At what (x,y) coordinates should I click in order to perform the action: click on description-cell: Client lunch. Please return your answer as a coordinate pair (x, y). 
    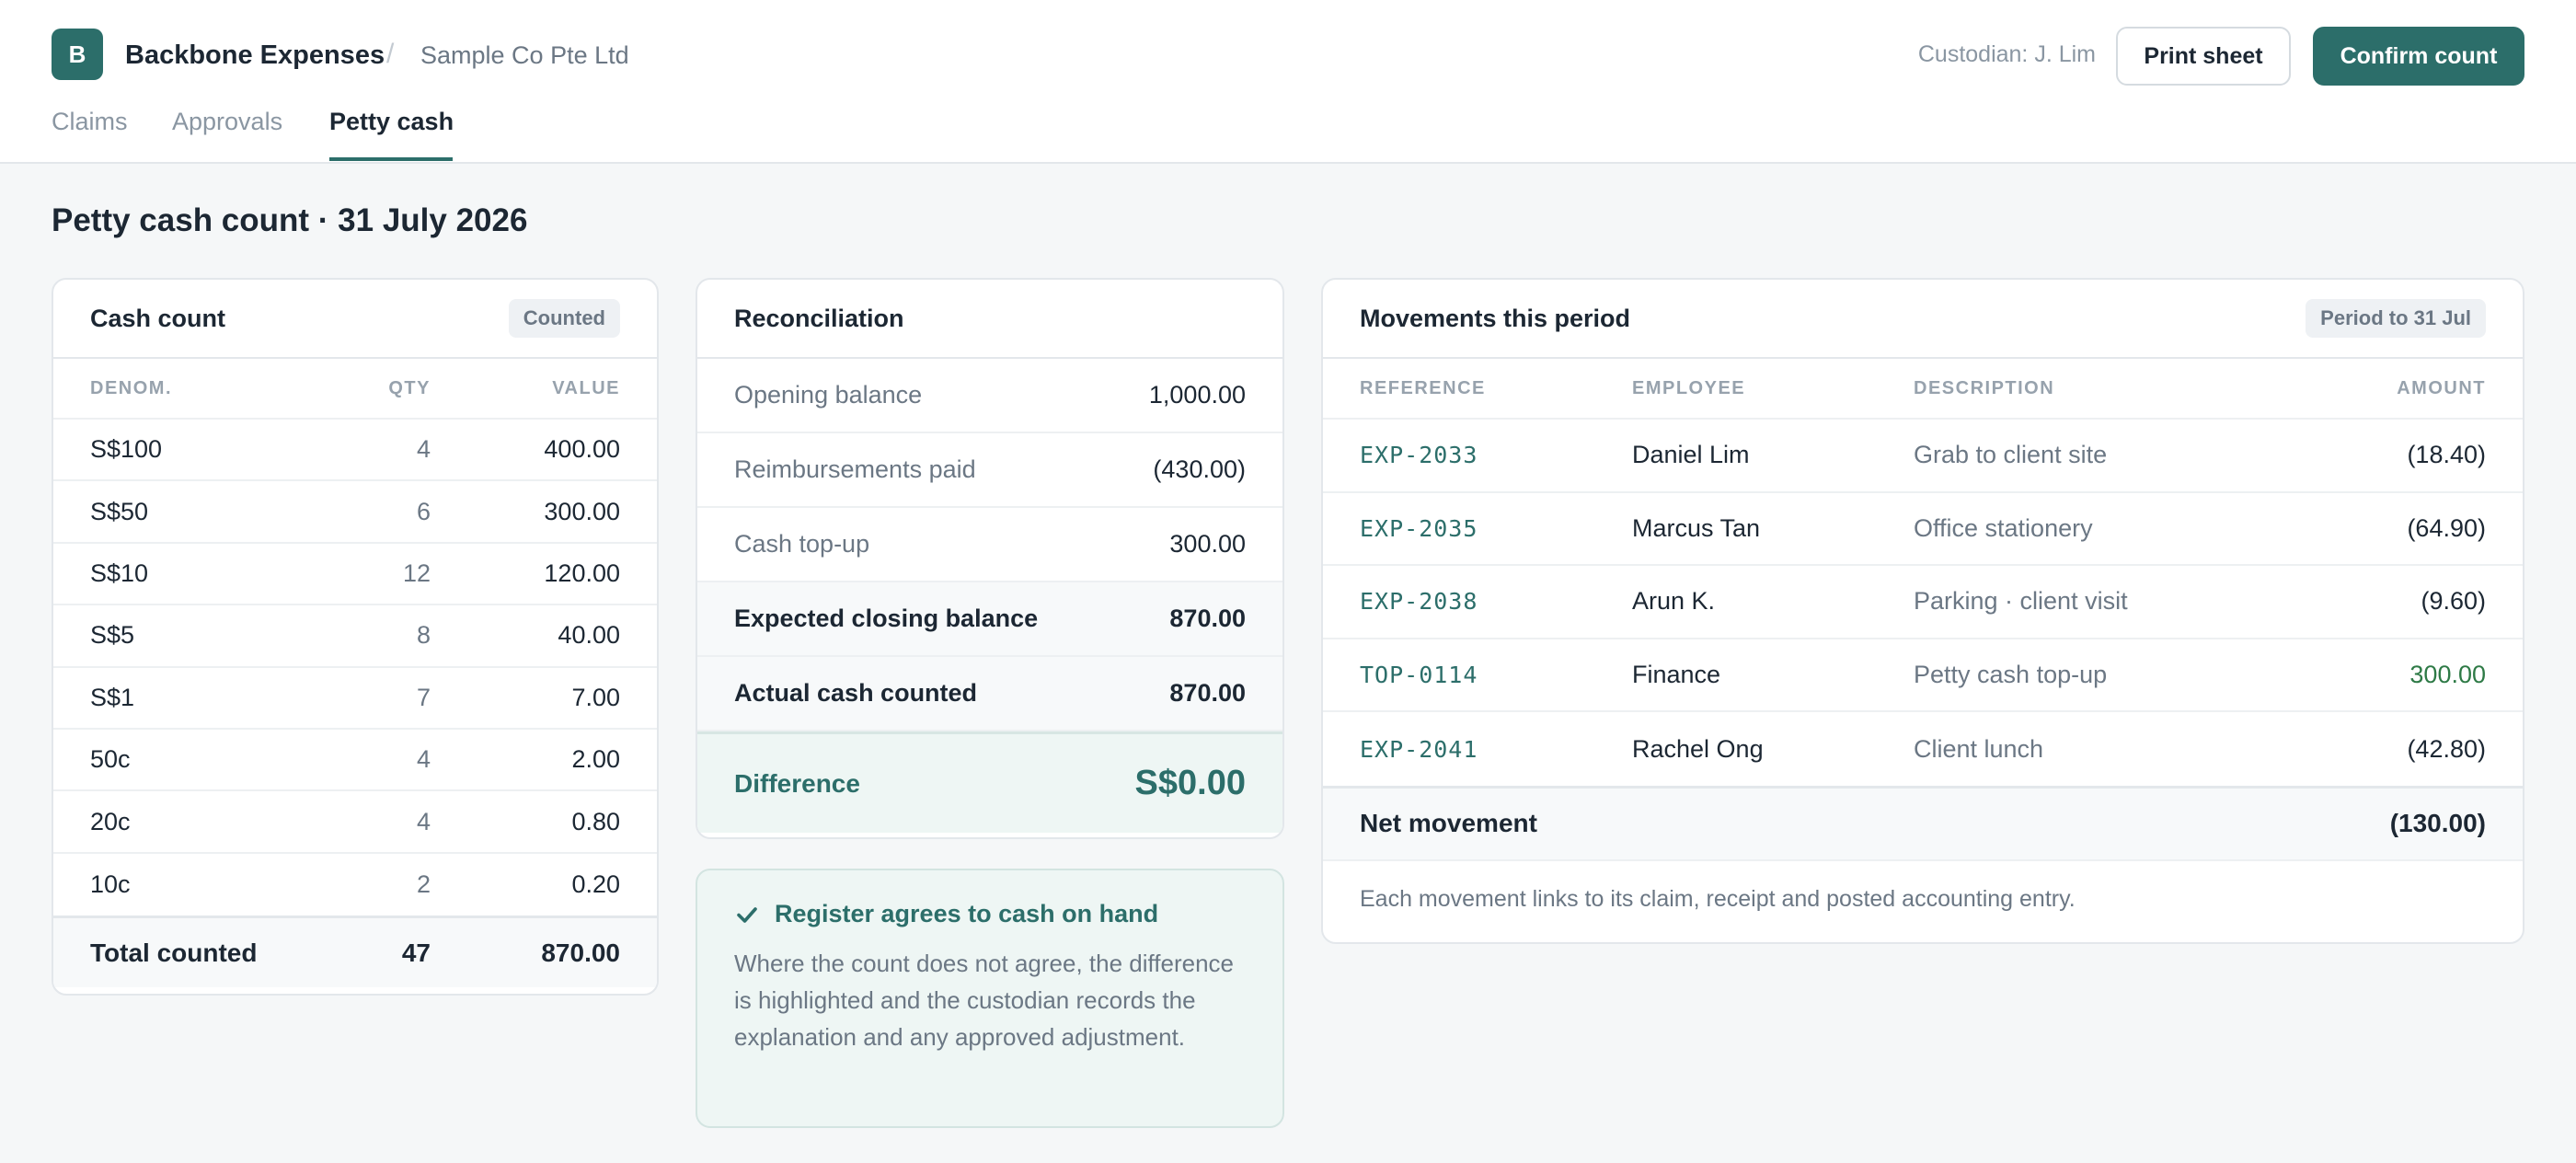
    Looking at the image, I should click on (1979, 749).